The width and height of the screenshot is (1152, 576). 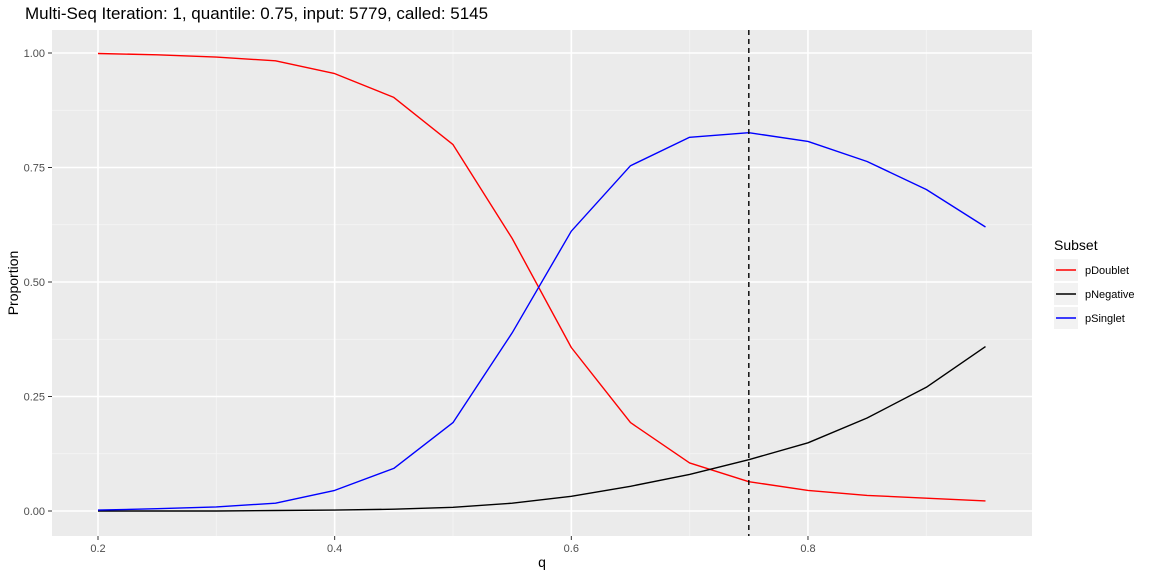 What do you see at coordinates (34, 283) in the screenshot?
I see `y-tick-label: 0.50` at bounding box center [34, 283].